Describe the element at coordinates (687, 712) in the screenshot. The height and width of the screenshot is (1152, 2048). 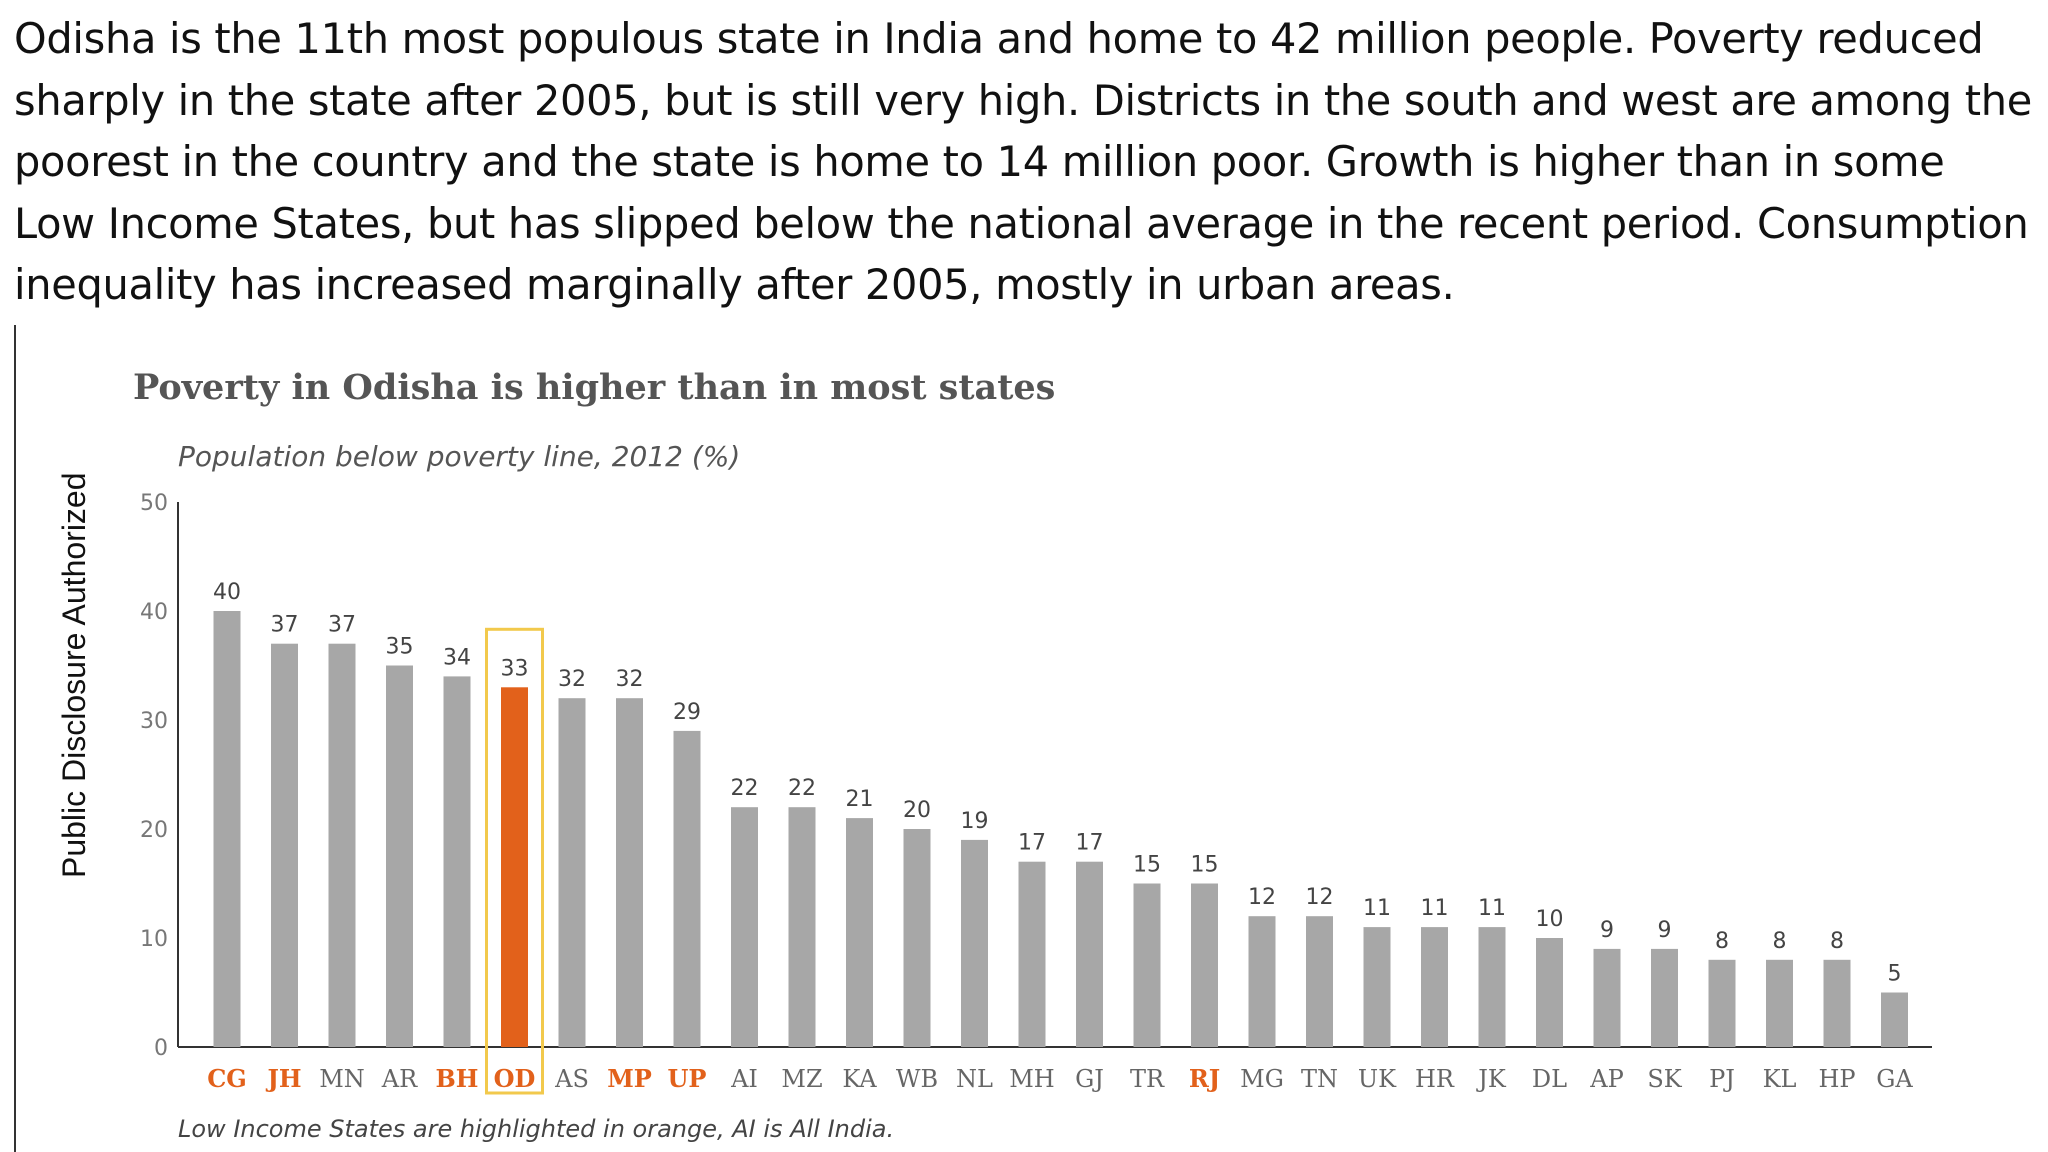
I see `data-label: 29` at that location.